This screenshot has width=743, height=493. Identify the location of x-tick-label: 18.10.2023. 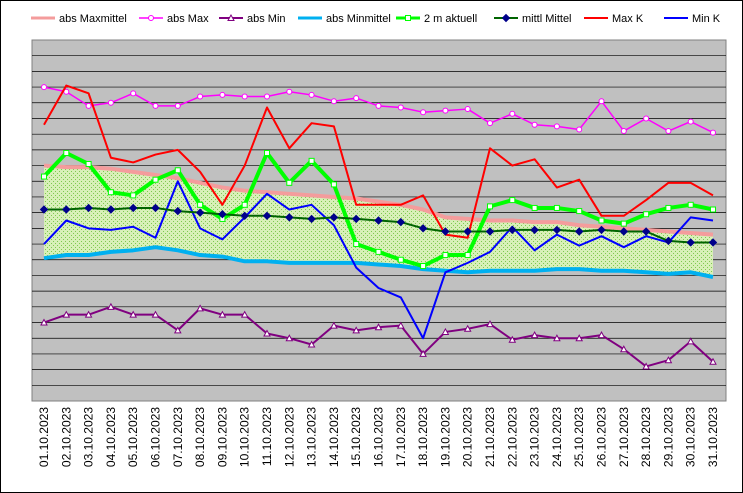
(423, 437).